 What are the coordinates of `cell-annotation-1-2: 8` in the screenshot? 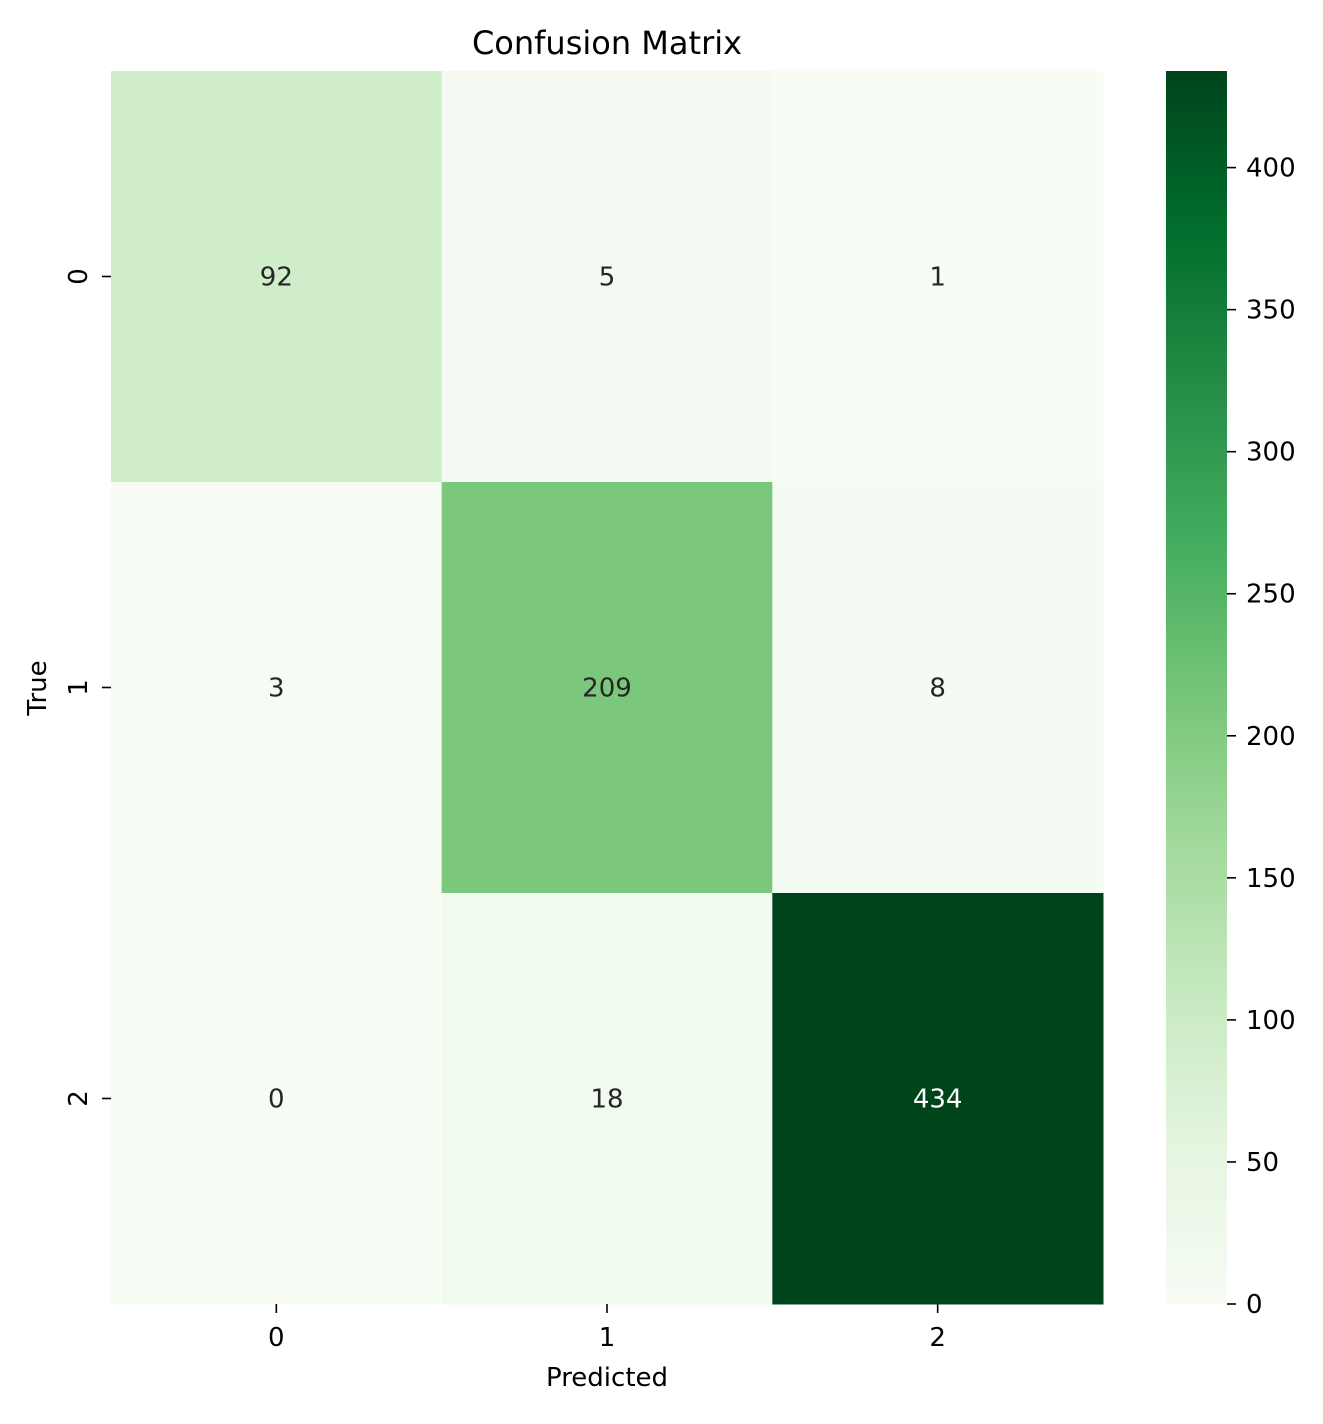 It's located at (937, 689).